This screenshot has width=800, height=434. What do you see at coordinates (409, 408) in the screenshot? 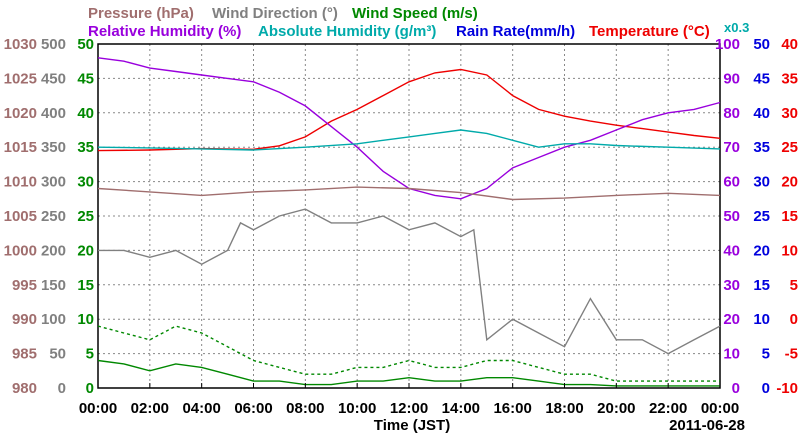
I see `x-tick-label: 12:00` at bounding box center [409, 408].